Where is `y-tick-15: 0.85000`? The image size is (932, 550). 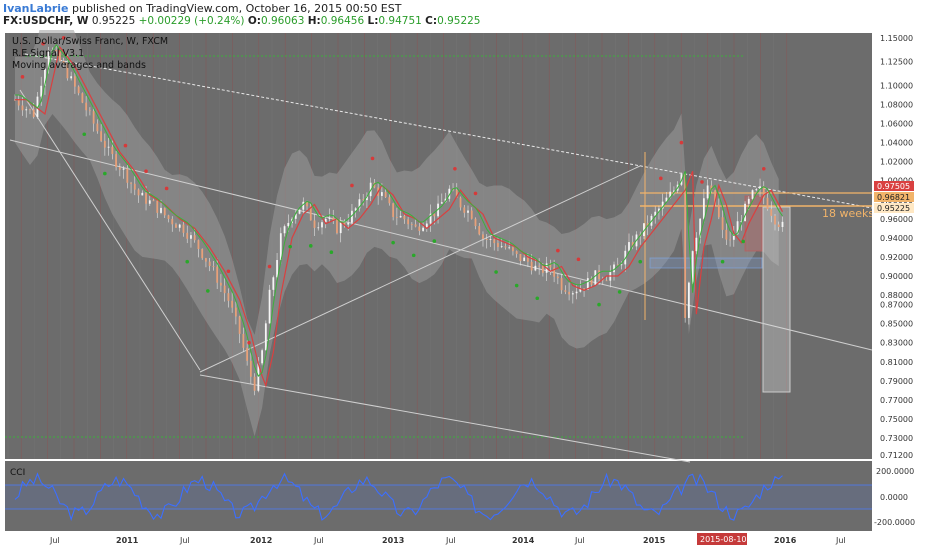
y-tick-15: 0.85000 is located at coordinates (896, 324).